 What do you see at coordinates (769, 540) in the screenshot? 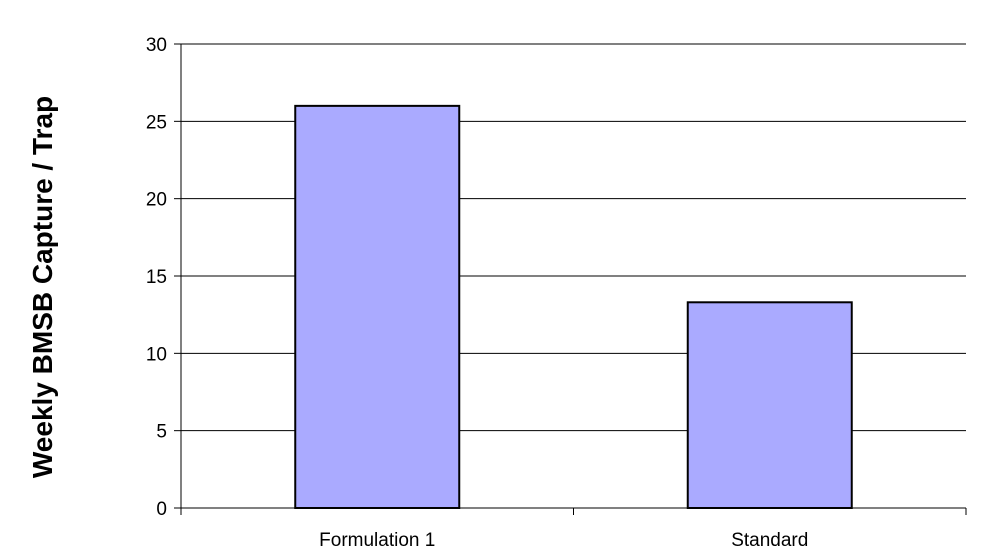
I see `x-category-label: Standard` at bounding box center [769, 540].